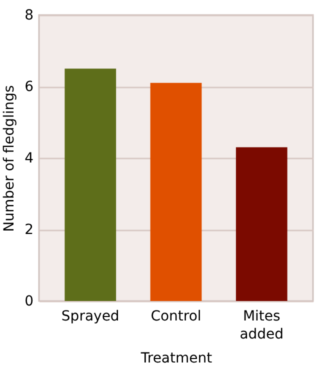  What do you see at coordinates (10, 158) in the screenshot?
I see `y-axis-title: Number of fledglings` at bounding box center [10, 158].